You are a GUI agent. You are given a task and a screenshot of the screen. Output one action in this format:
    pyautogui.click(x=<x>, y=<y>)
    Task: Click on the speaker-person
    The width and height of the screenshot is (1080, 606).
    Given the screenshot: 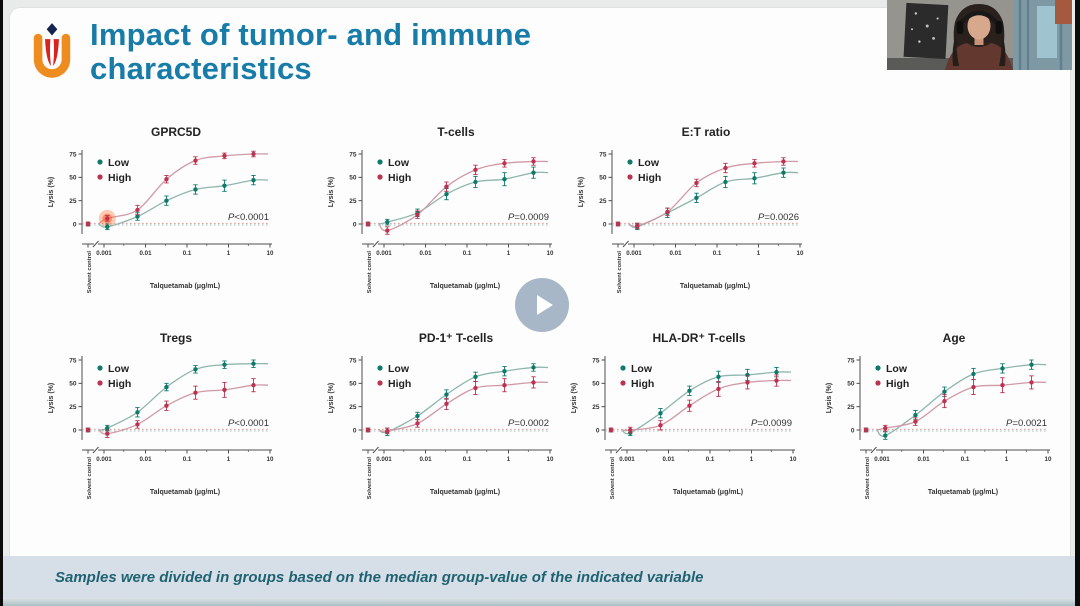 What is the action you would take?
    pyautogui.click(x=979, y=37)
    